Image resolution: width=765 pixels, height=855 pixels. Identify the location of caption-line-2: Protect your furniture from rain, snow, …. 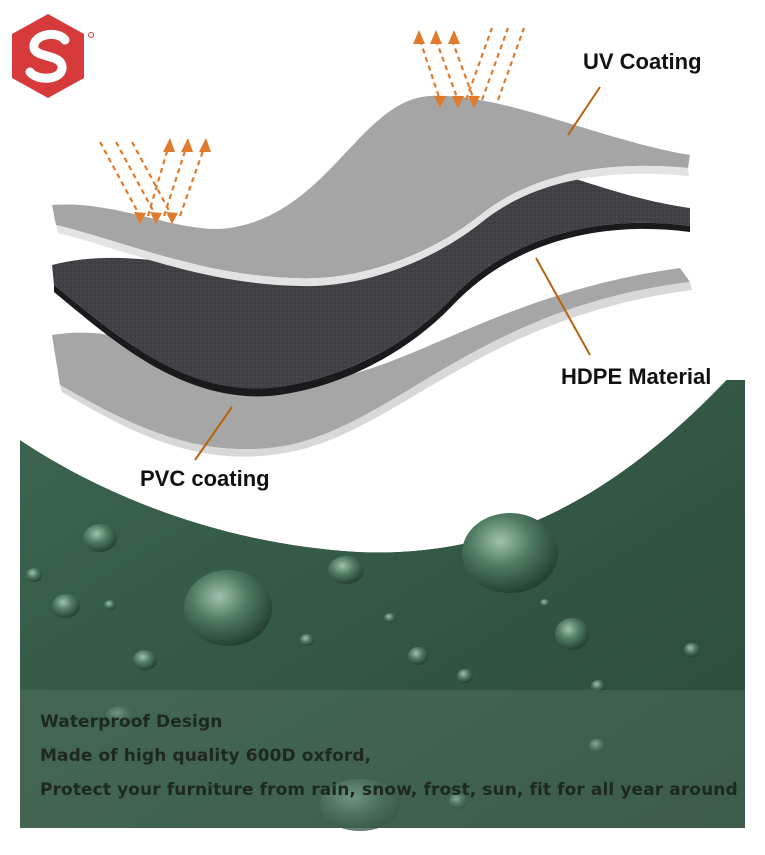
(389, 790).